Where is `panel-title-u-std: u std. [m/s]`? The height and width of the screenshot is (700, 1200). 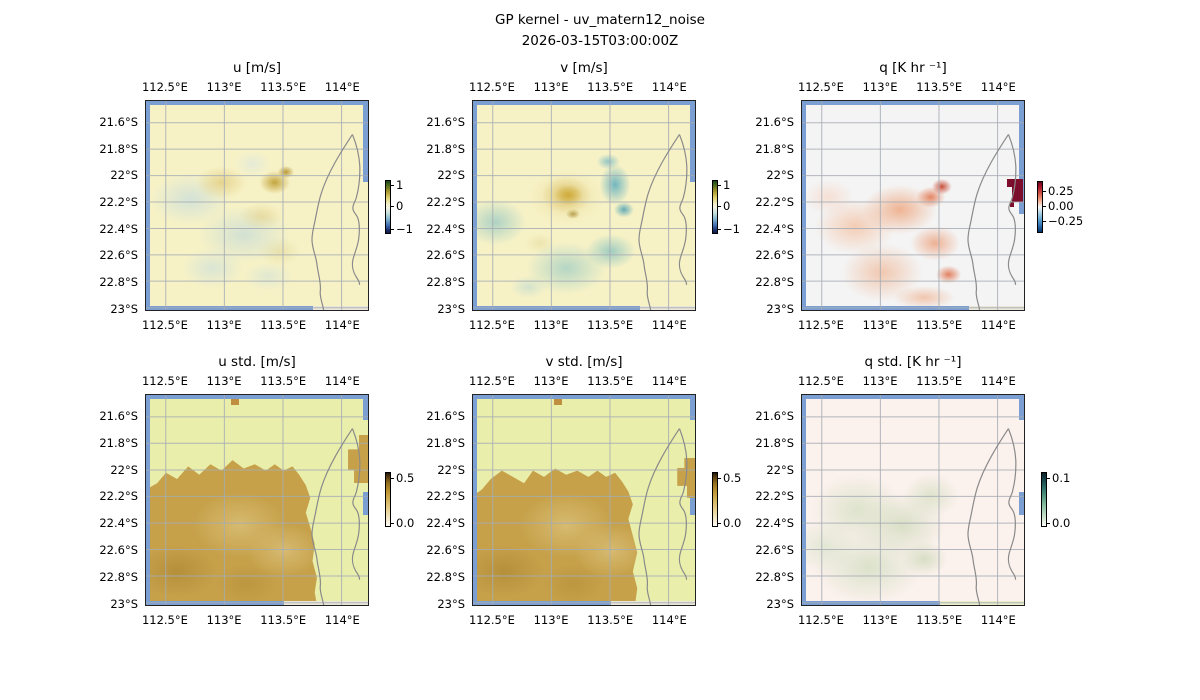
panel-title-u-std: u std. [m/s] is located at coordinates (257, 362).